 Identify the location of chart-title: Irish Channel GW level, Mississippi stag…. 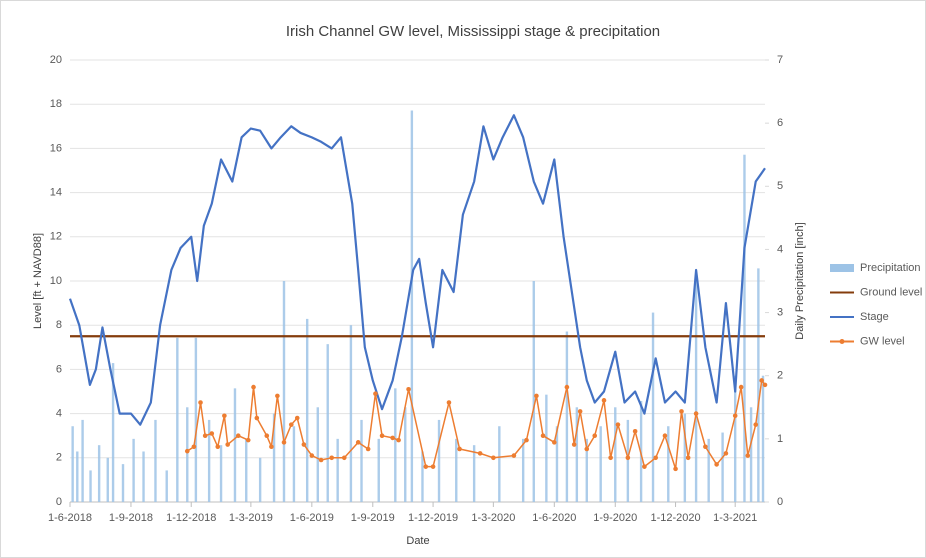
(473, 31).